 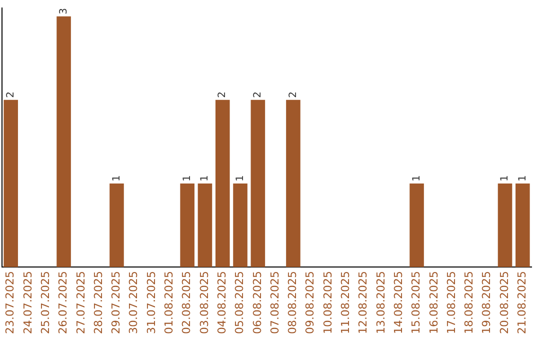 What do you see at coordinates (169, 302) in the screenshot?
I see `x-tick-label: 01.08.2025` at bounding box center [169, 302].